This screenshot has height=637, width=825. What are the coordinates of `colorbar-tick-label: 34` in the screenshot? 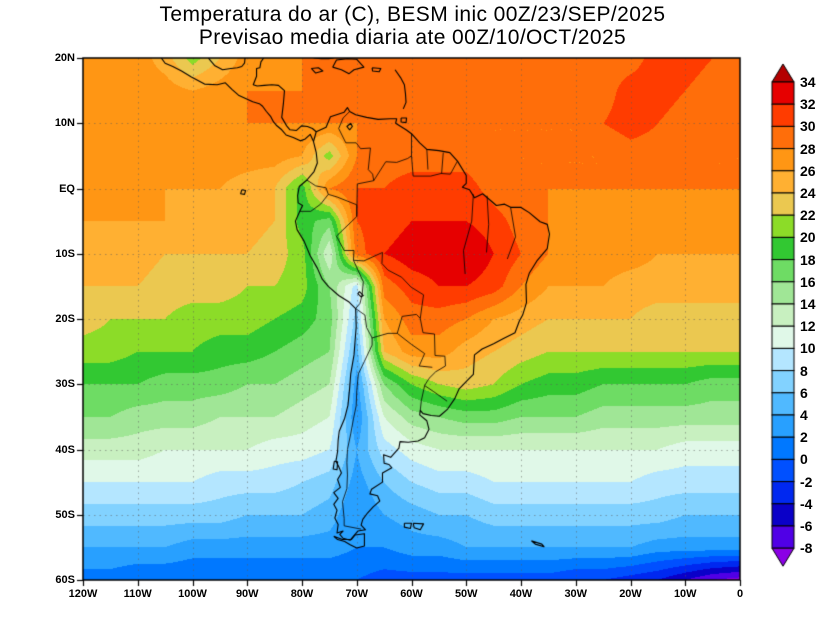 It's located at (808, 82).